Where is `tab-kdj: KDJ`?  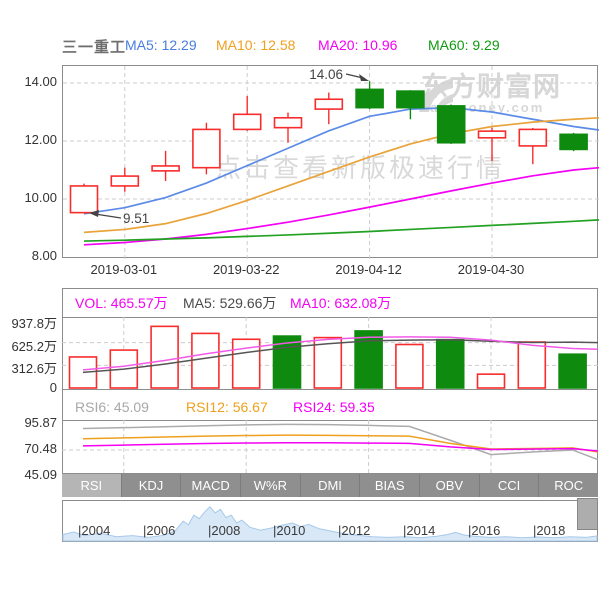 tab-kdj: KDJ is located at coordinates (152, 485).